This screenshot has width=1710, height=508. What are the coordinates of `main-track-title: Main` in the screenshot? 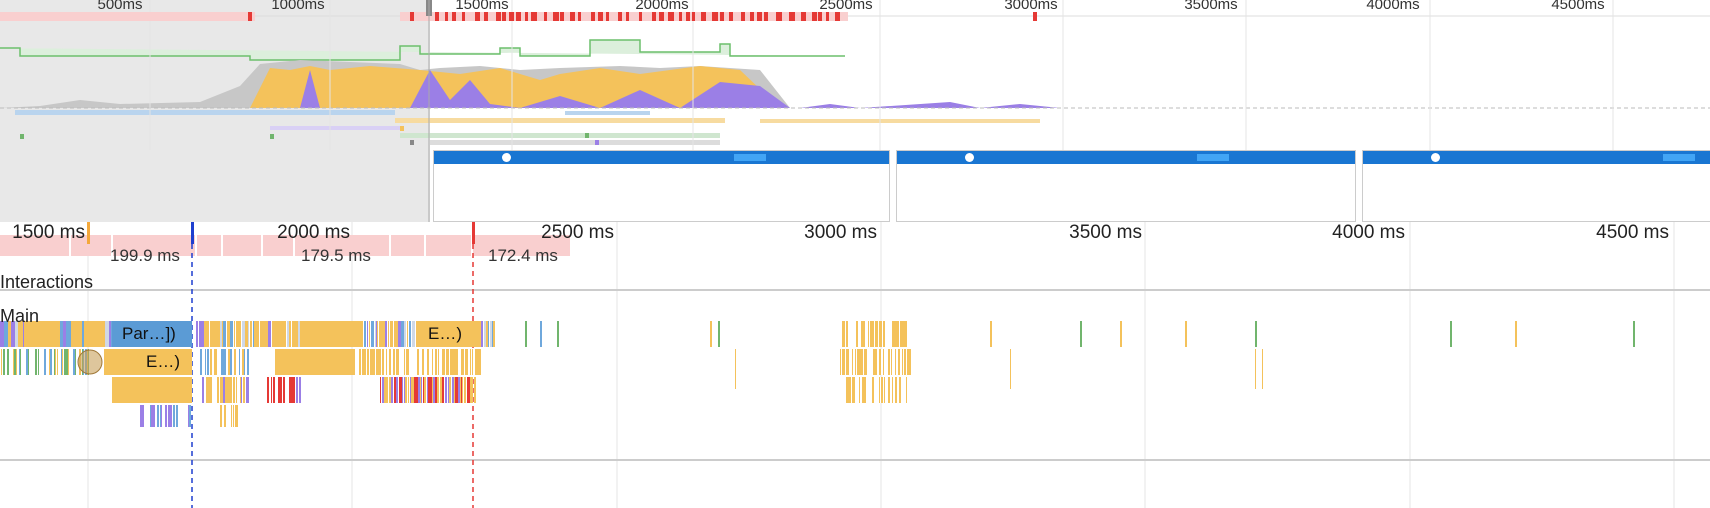 It's located at (20, 316).